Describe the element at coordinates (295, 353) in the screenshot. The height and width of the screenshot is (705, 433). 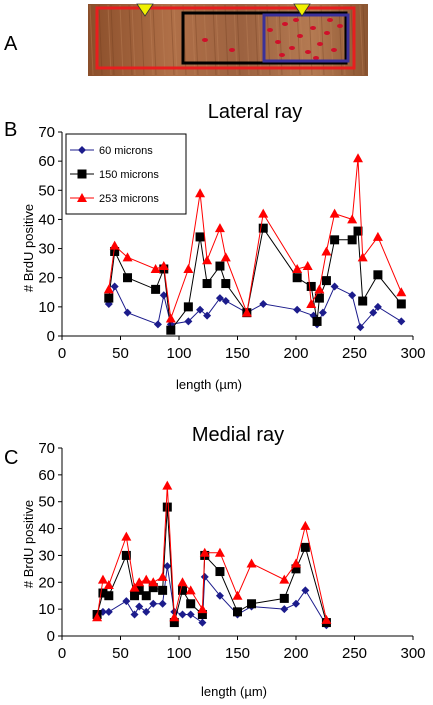
I see `x-tick-label: 200` at that location.